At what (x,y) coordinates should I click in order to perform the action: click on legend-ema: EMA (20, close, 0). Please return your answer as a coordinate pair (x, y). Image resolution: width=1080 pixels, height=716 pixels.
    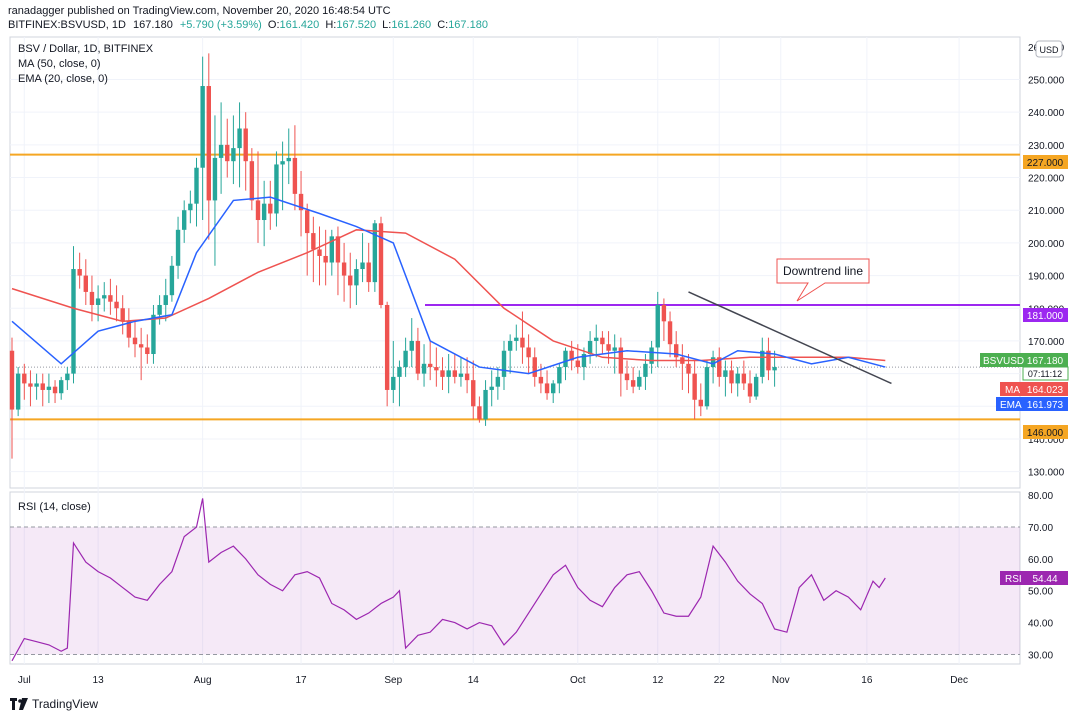
    Looking at the image, I should click on (63, 79).